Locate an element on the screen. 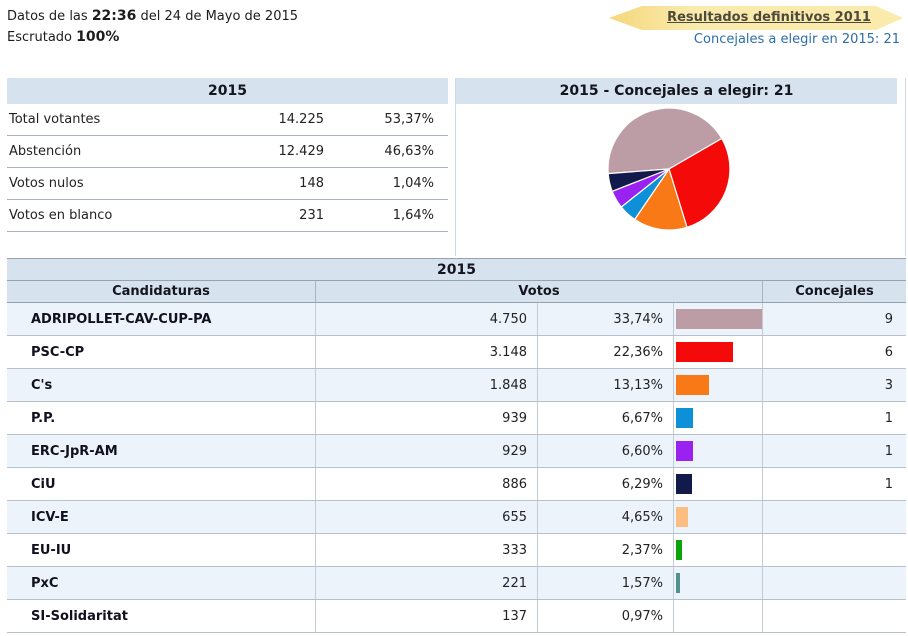  summary-label: Votos nulos is located at coordinates (46, 183).